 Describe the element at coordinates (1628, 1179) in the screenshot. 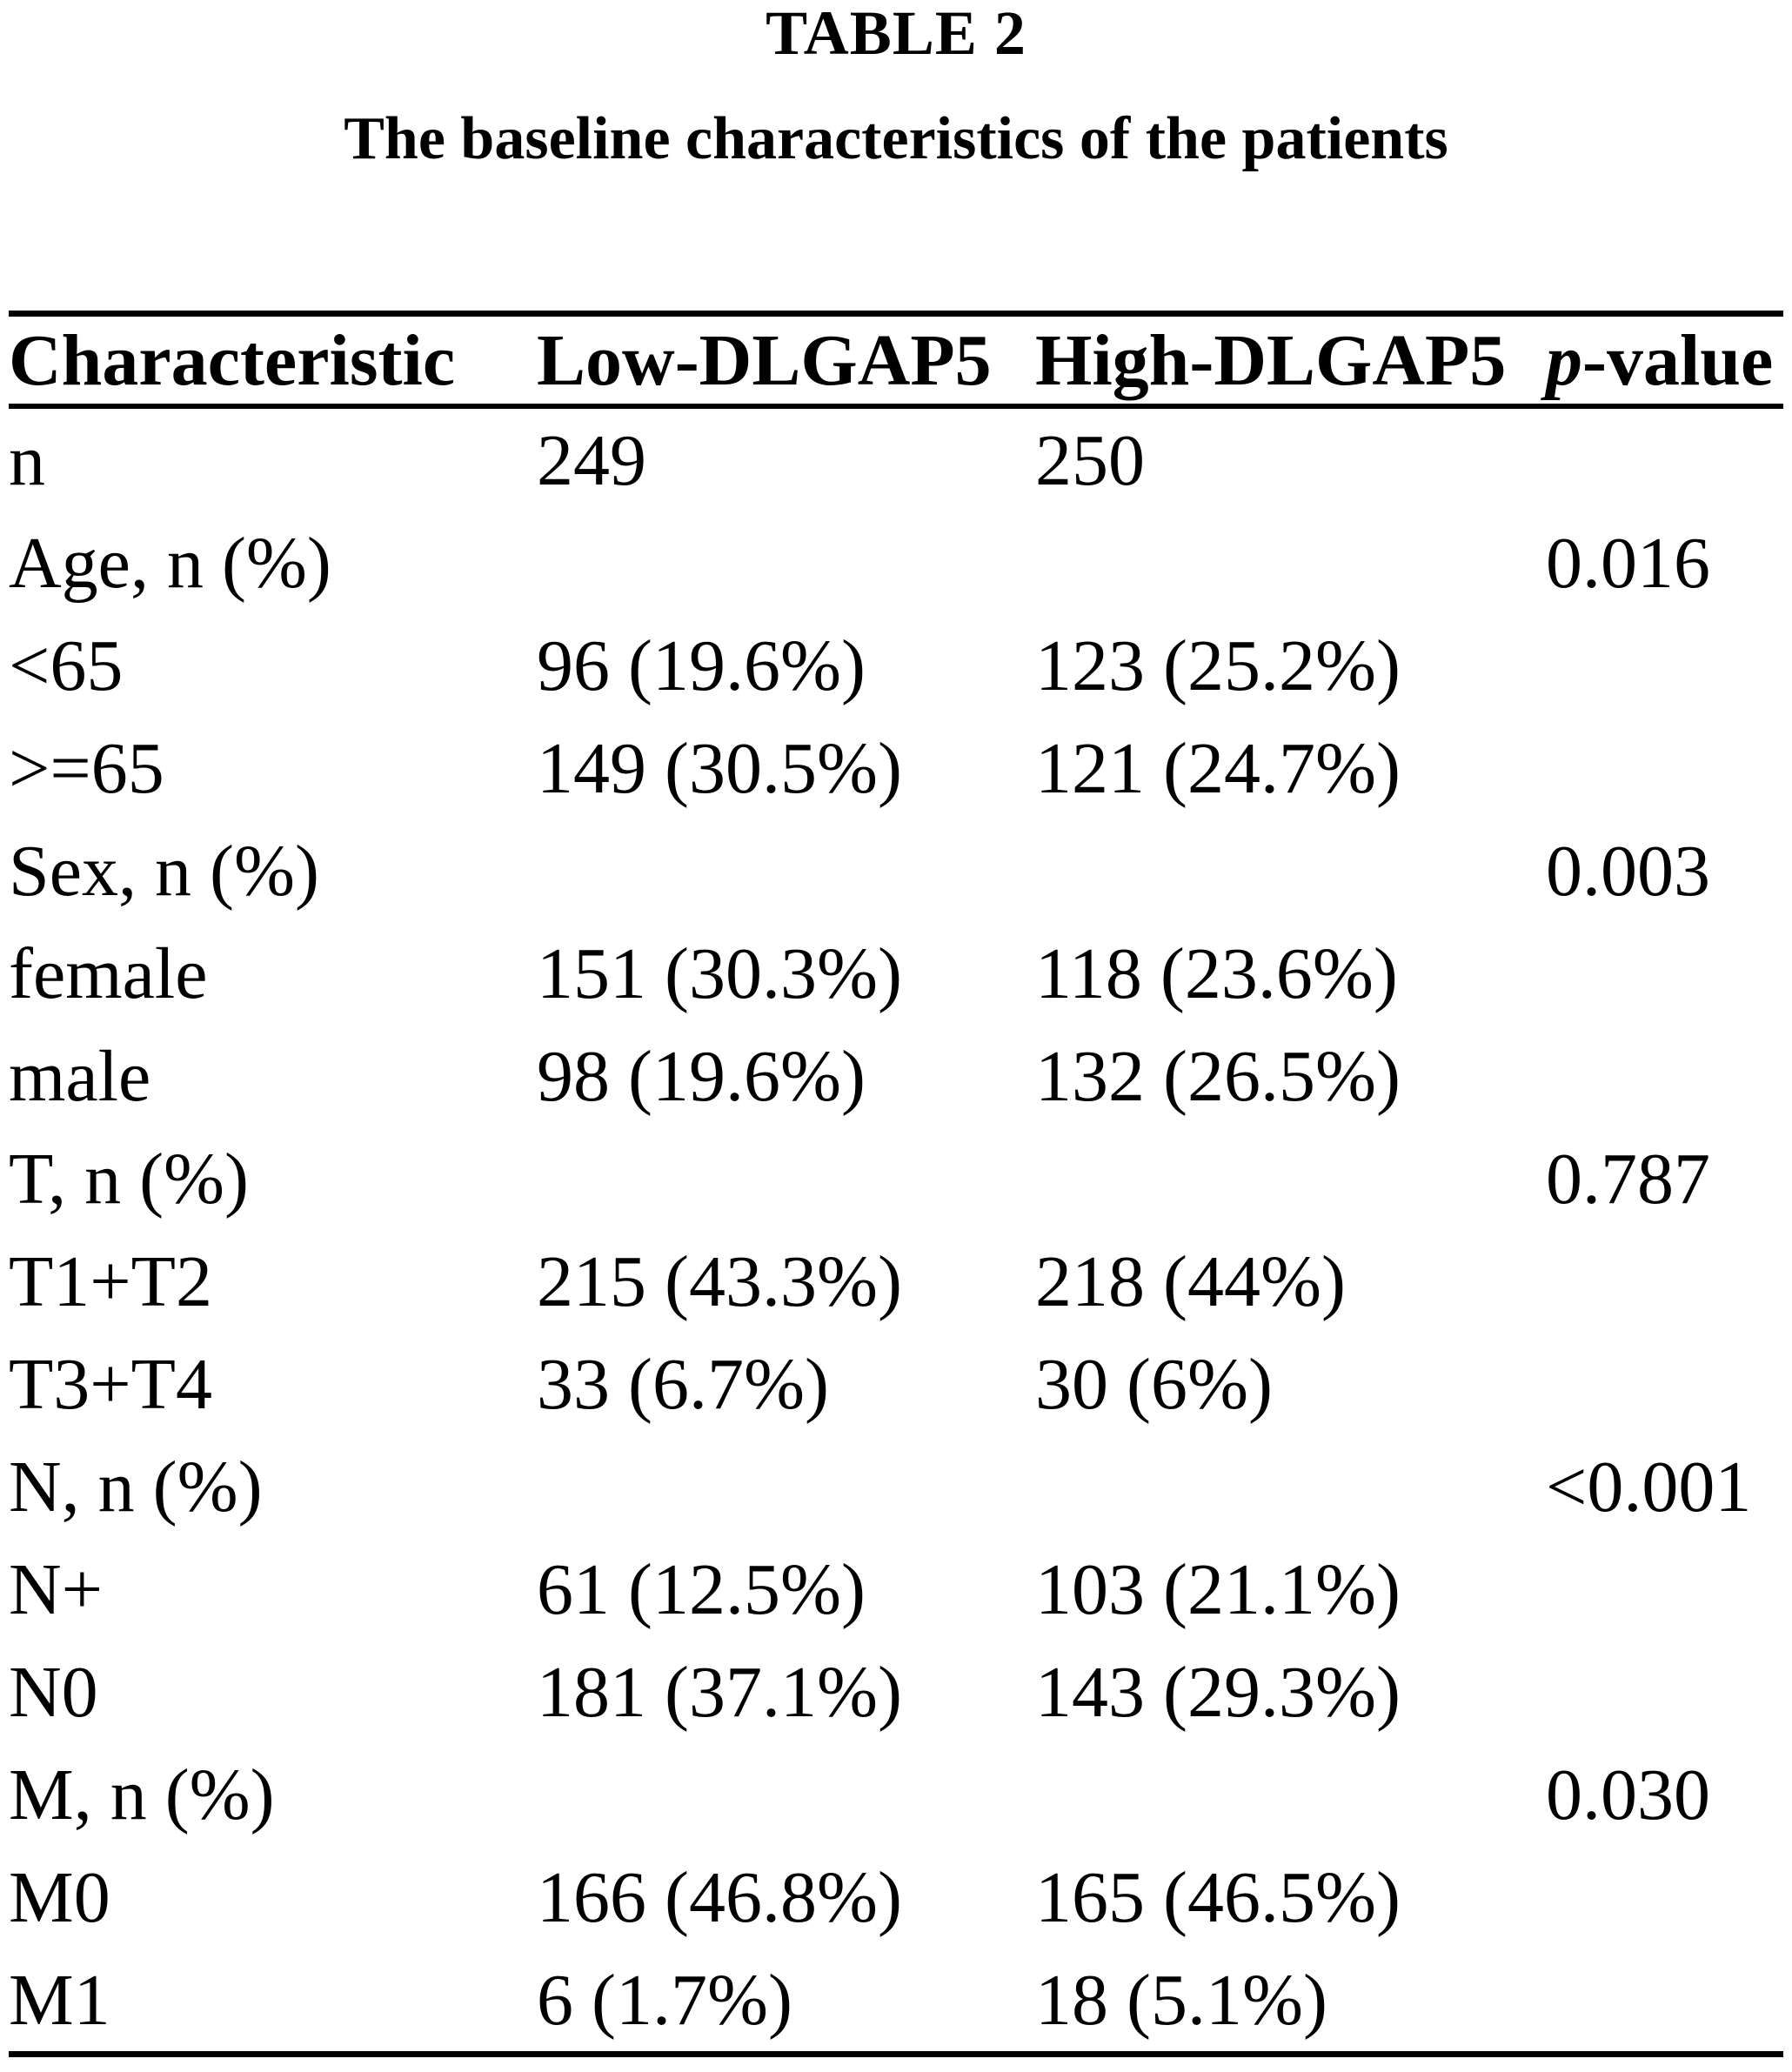

I see `p-value-cell: 0.787` at that location.